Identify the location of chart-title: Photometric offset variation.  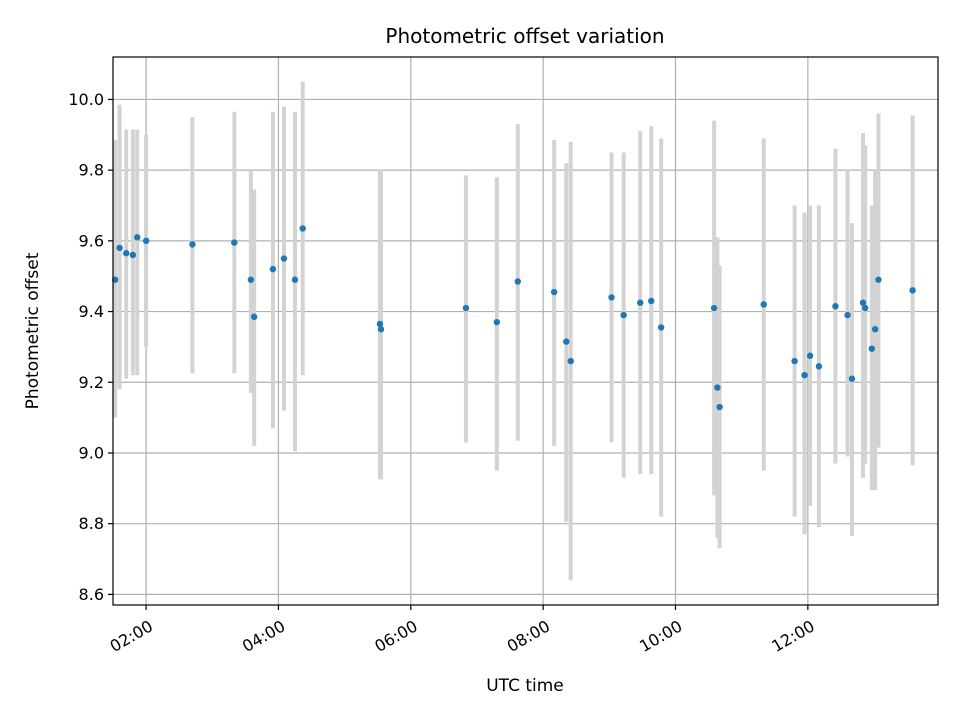
(524, 36).